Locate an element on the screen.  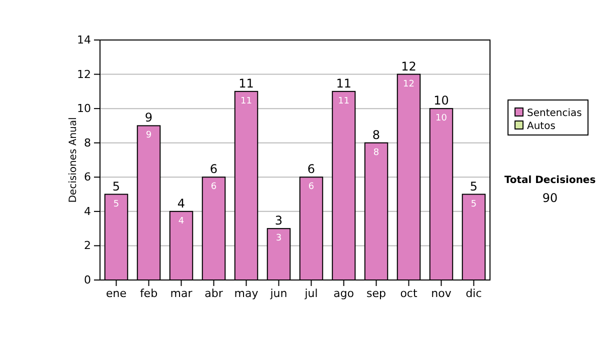
x-tick-label: jun is located at coordinates (278, 293).